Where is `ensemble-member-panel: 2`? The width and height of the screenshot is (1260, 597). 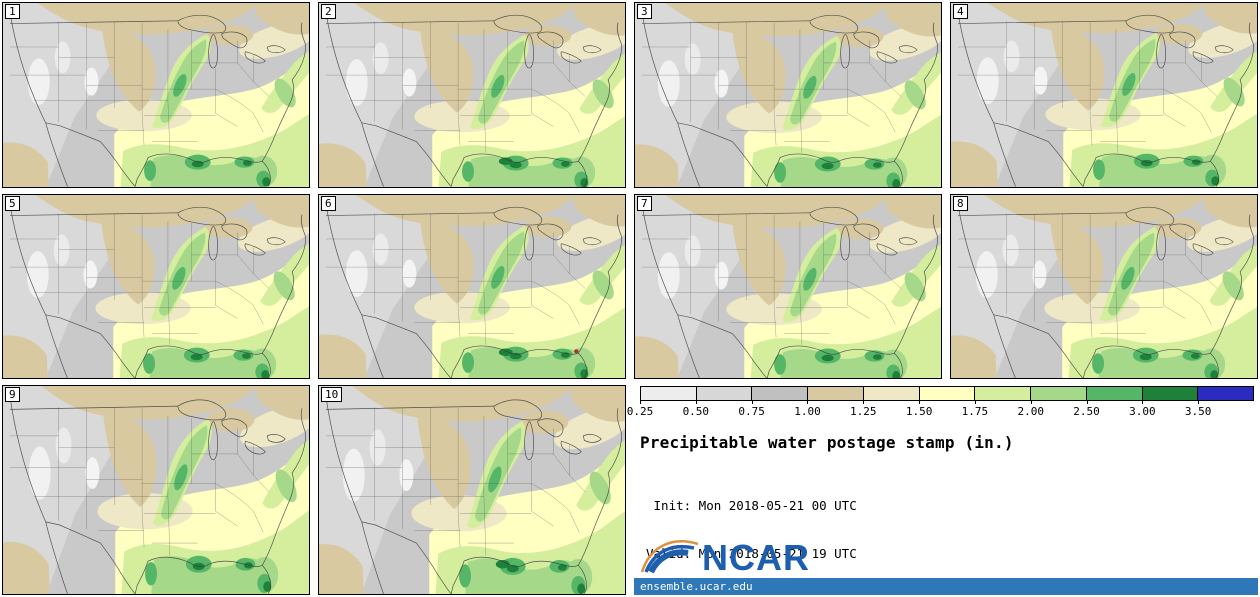 ensemble-member-panel: 2 is located at coordinates (472, 95).